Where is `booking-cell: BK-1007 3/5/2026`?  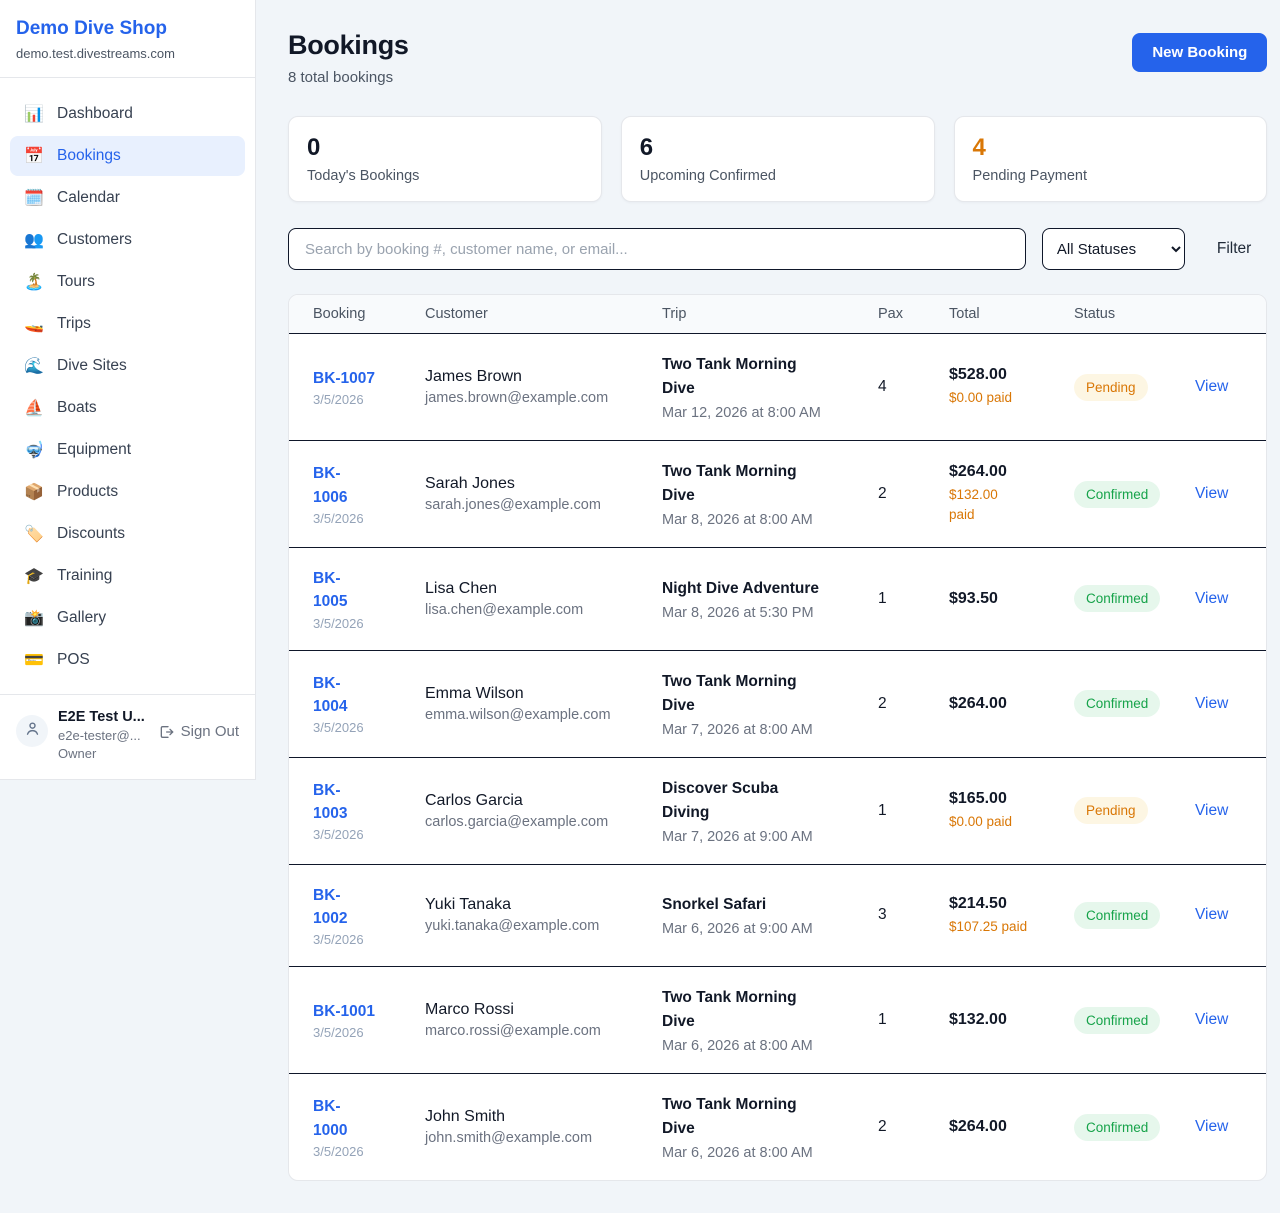 booking-cell: BK-1007 3/5/2026 is located at coordinates (369, 387).